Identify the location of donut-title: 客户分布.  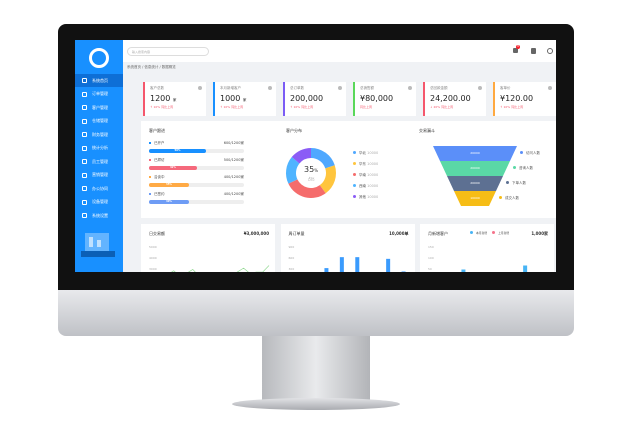
(294, 130).